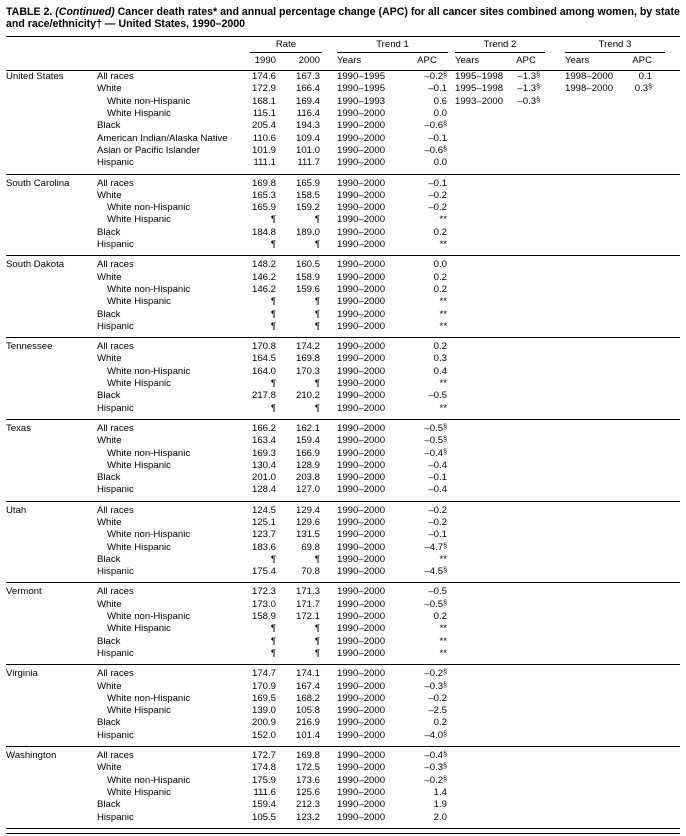 This screenshot has width=686, height=836. I want to click on race-ethnicity-cell: Hispanic, so click(115, 326).